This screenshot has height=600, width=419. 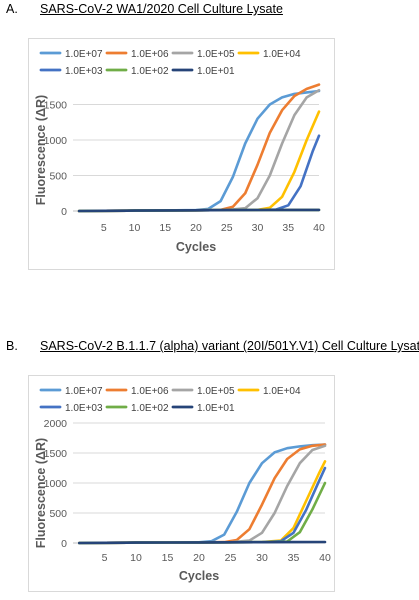 I want to click on chart-a-y-tick-label: 500, so click(x=58, y=177).